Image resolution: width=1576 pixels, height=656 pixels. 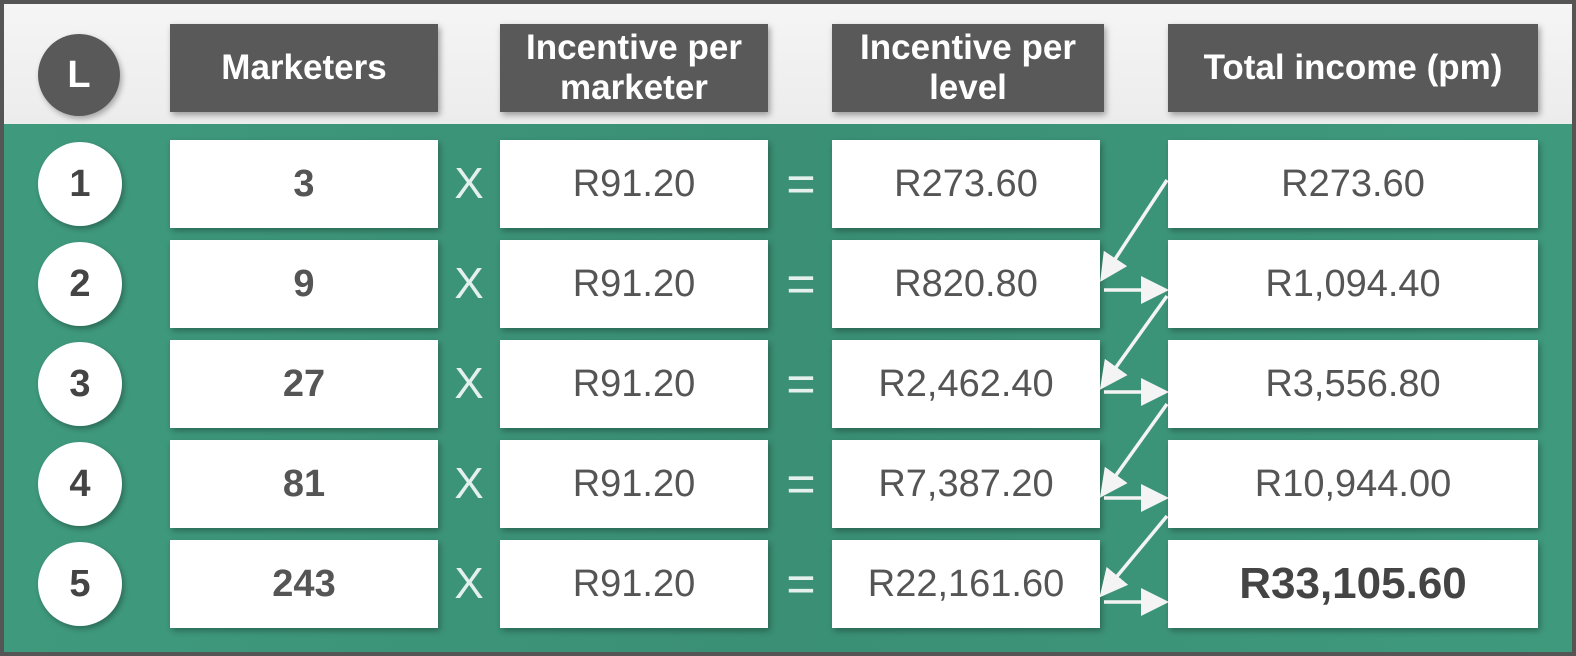 What do you see at coordinates (966, 484) in the screenshot?
I see `incentive-per-level-cell: R7,387.20` at bounding box center [966, 484].